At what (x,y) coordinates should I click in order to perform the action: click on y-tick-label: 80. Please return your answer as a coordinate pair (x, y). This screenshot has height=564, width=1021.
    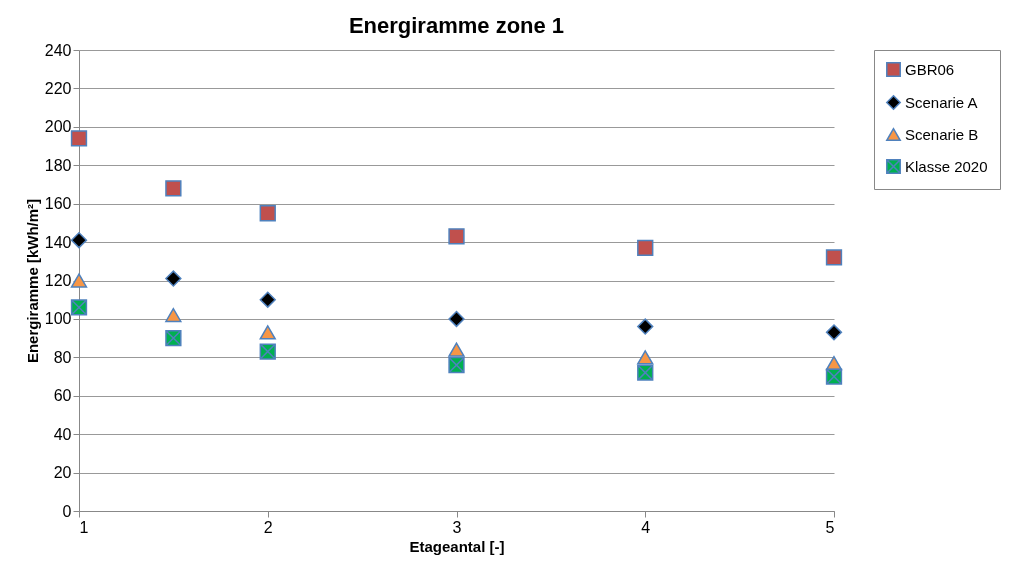
    Looking at the image, I should click on (62, 357).